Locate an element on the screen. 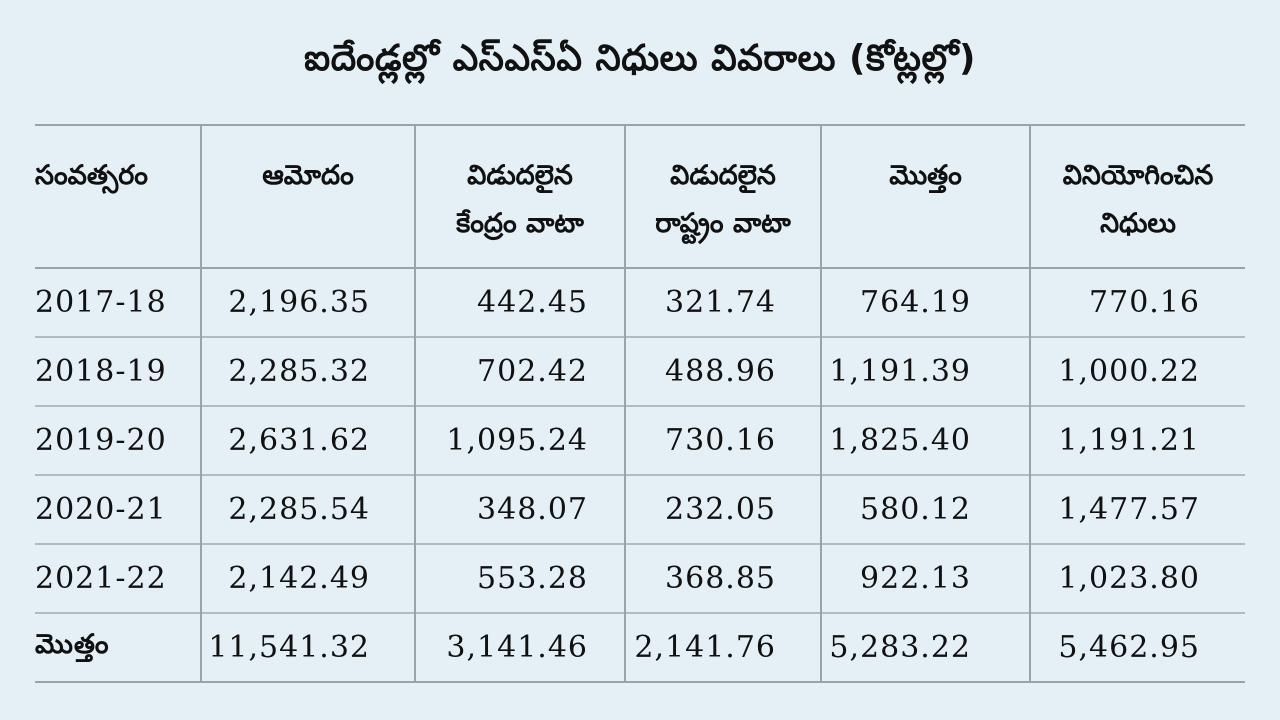 The image size is (1280, 720). header-year: సంవత్సరం is located at coordinates (91, 175).